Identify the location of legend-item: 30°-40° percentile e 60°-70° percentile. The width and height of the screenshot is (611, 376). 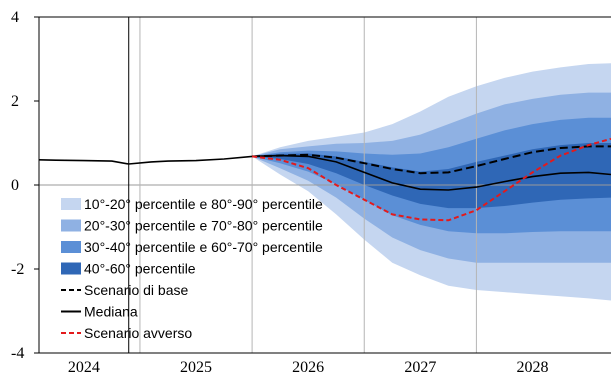
(192, 247).